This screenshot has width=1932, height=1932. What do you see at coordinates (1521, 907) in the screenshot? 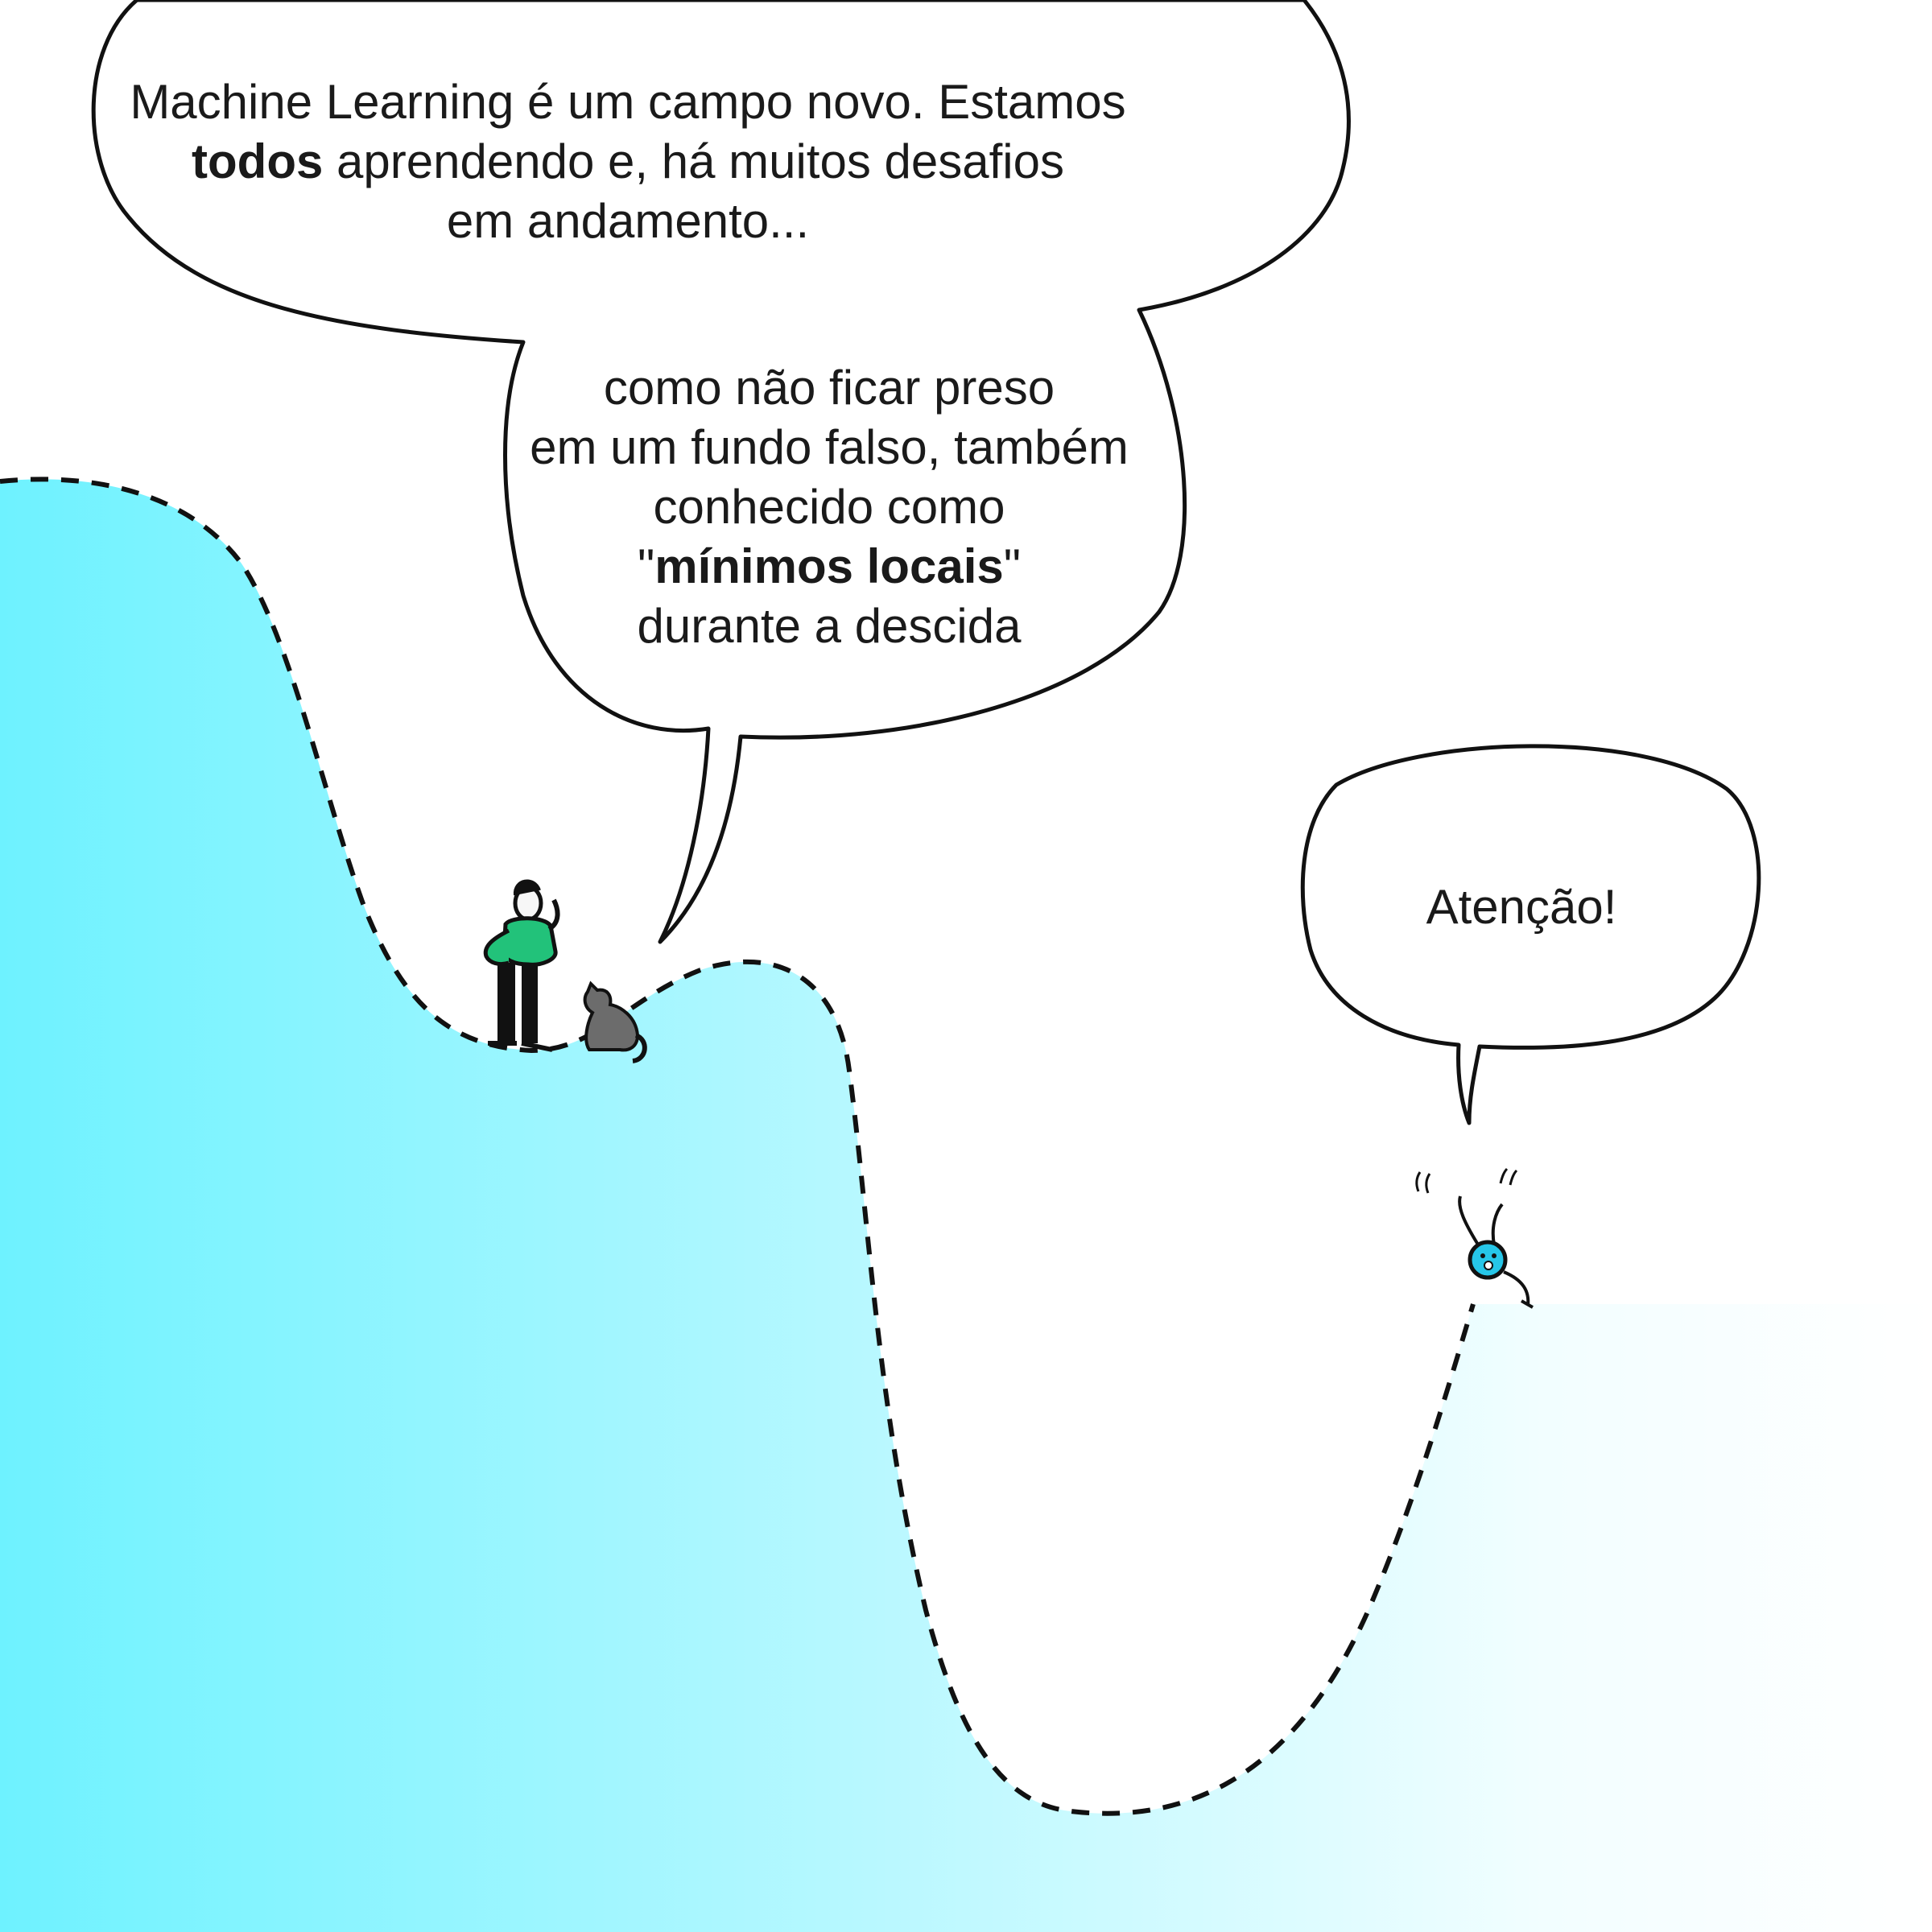
I see `small-bubble-text: Atenção!` at bounding box center [1521, 907].